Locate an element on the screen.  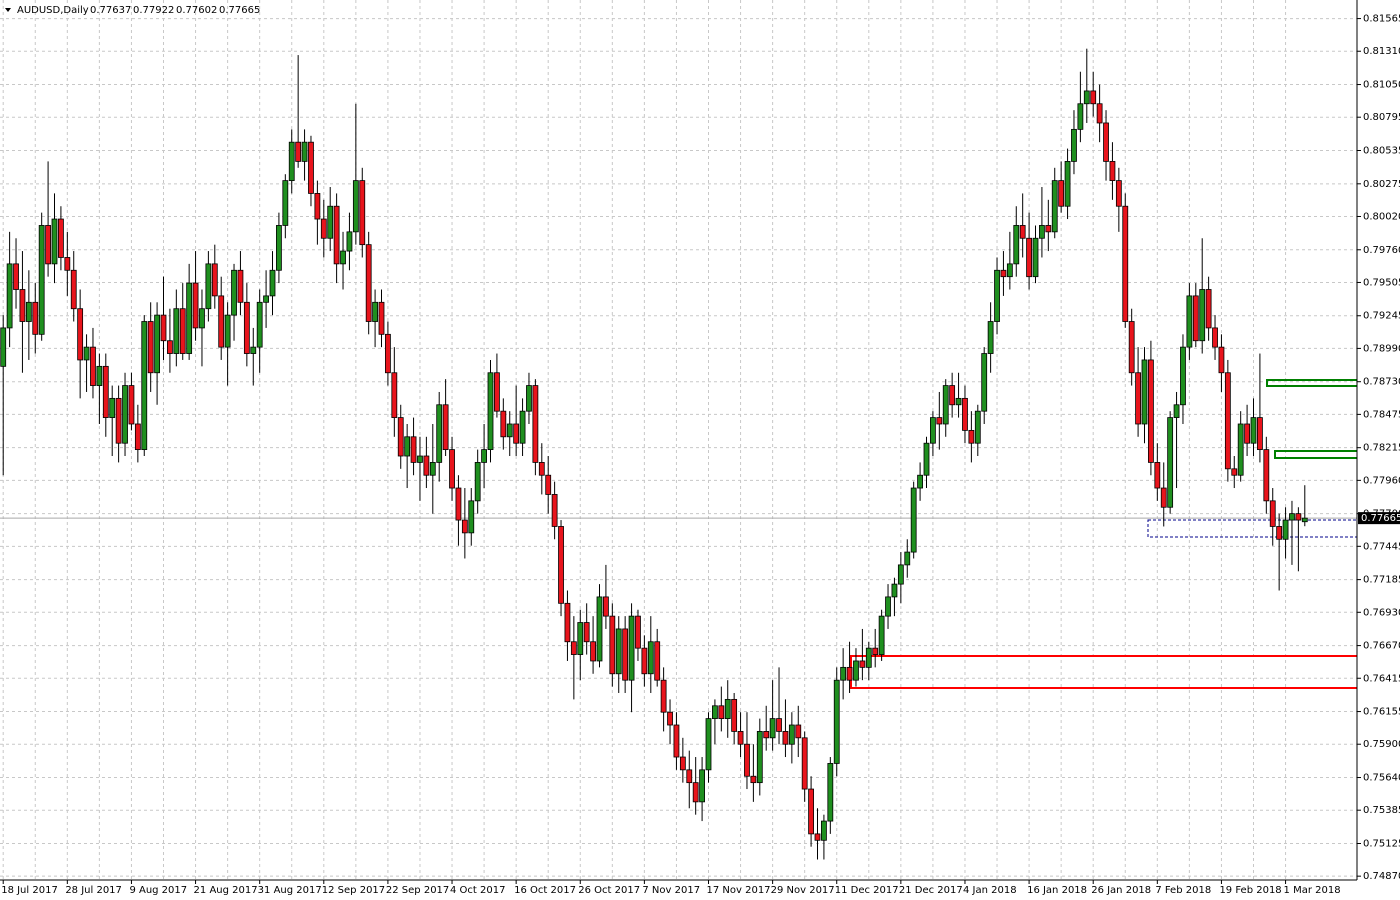
x-tick-label: 7 Nov 2017 is located at coordinates (671, 890).